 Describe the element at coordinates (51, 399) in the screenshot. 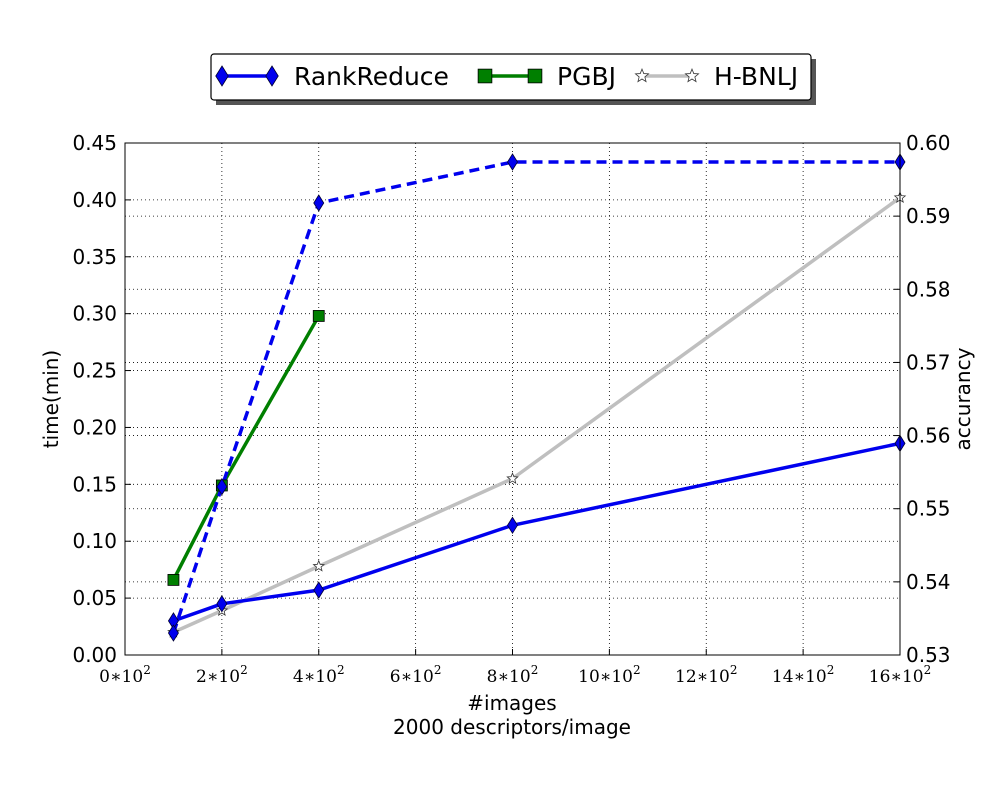

I see `y-axis-left-label: time(min)` at that location.